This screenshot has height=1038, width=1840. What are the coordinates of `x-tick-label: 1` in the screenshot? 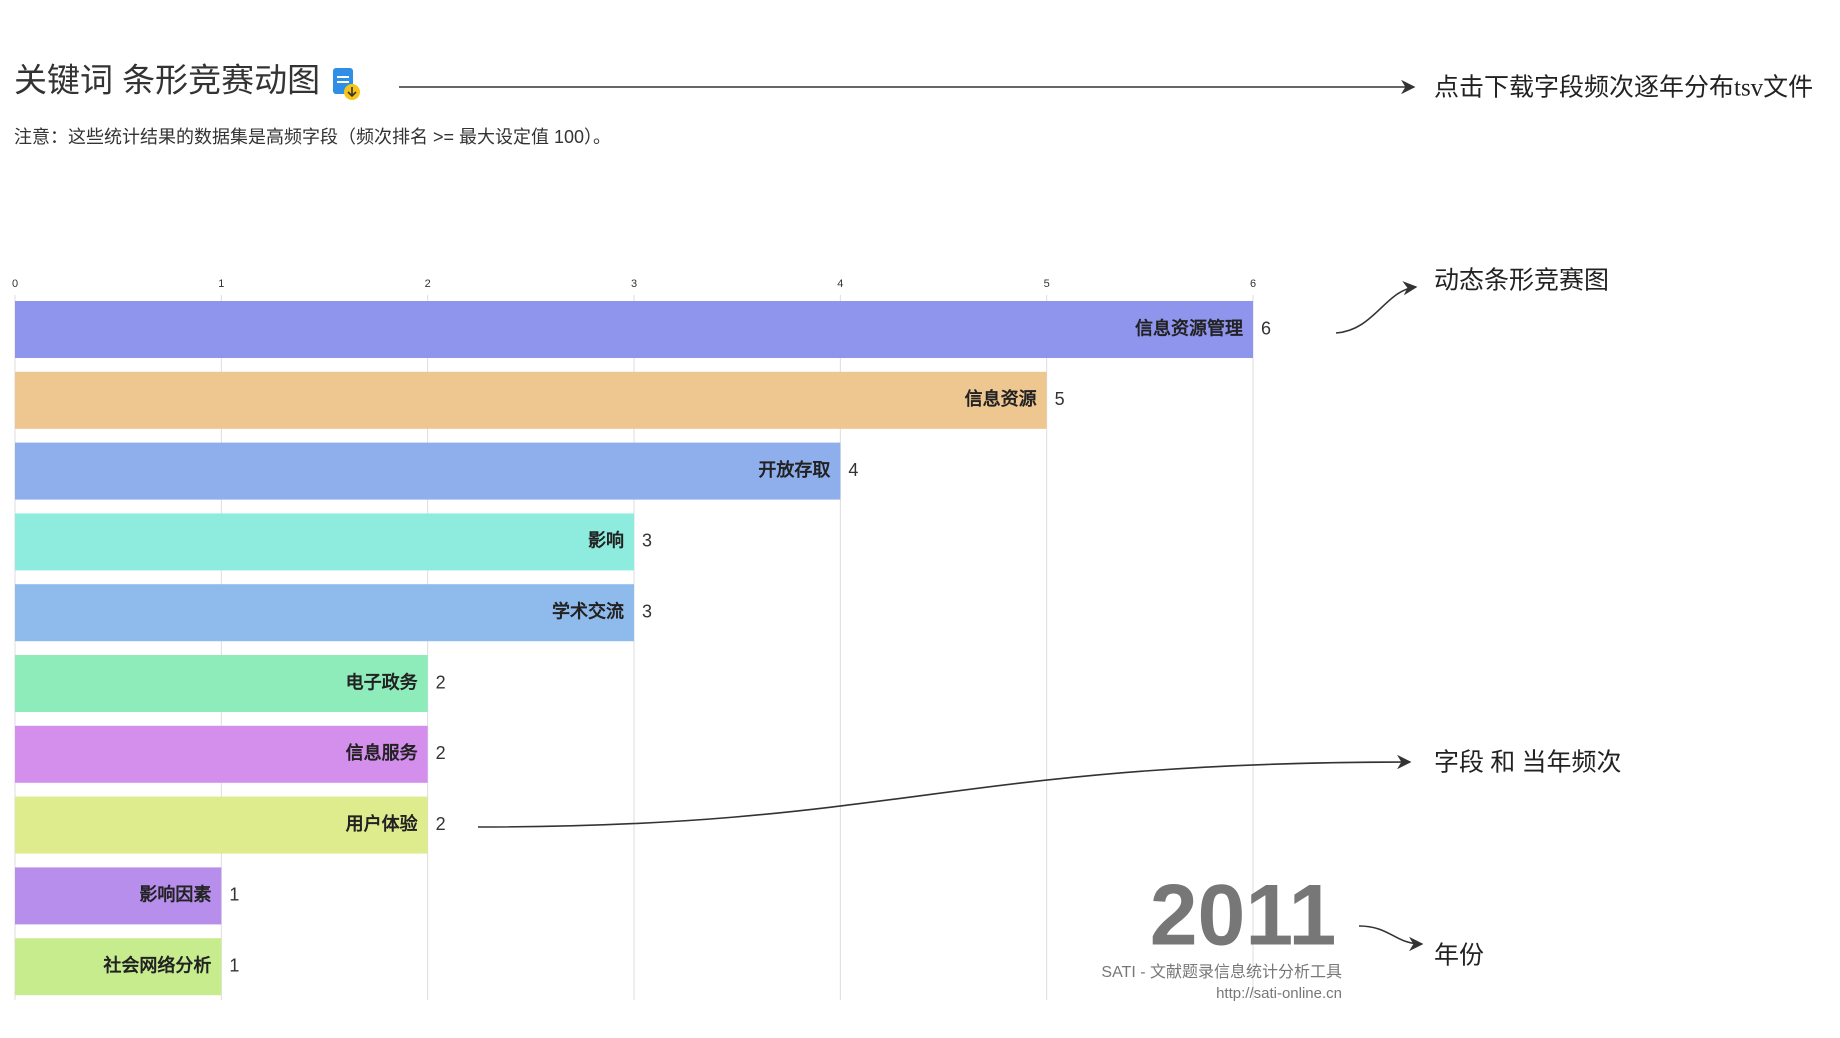 It's located at (221, 284).